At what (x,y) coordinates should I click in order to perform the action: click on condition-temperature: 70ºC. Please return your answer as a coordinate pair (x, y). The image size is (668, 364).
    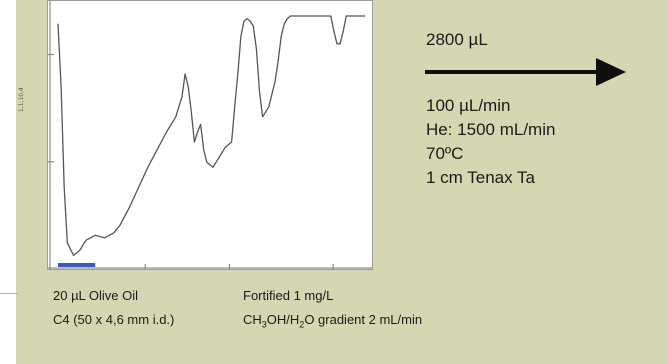
    Looking at the image, I should click on (445, 153).